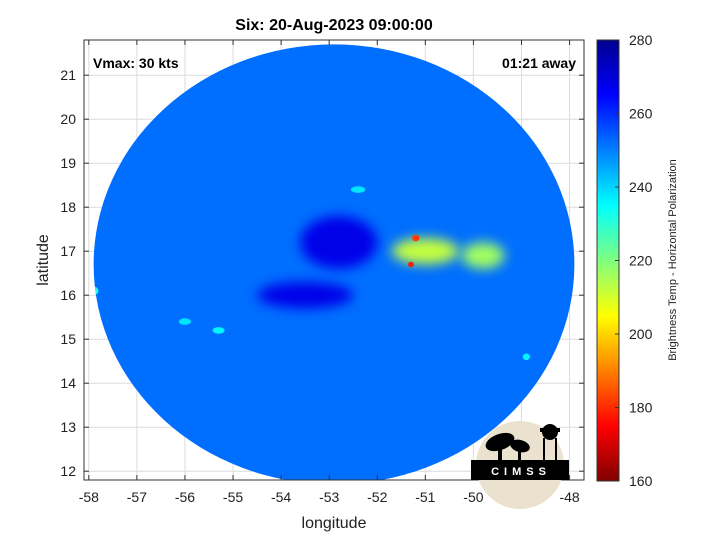 This screenshot has height=540, width=720. I want to click on x-tick-label: -54, so click(281, 497).